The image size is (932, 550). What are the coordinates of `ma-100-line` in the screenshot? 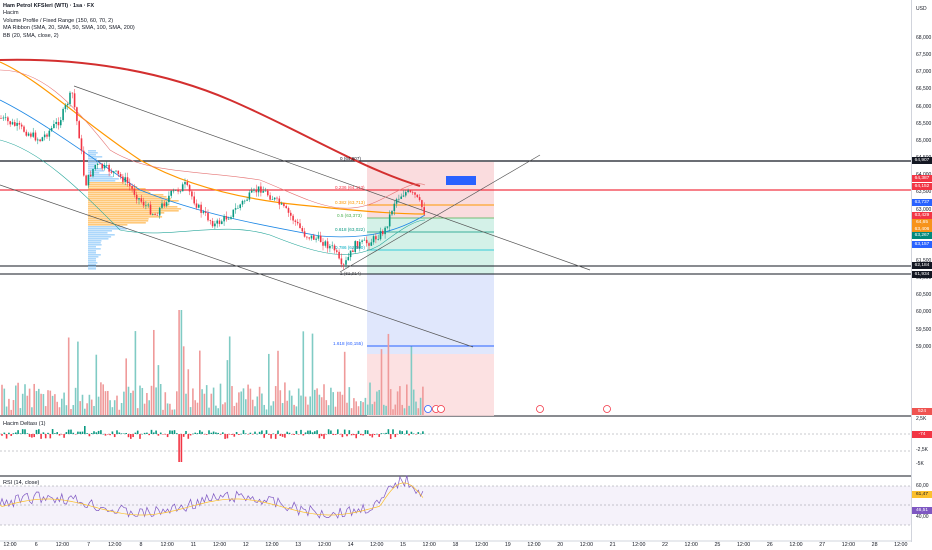 It's located at (213, 138).